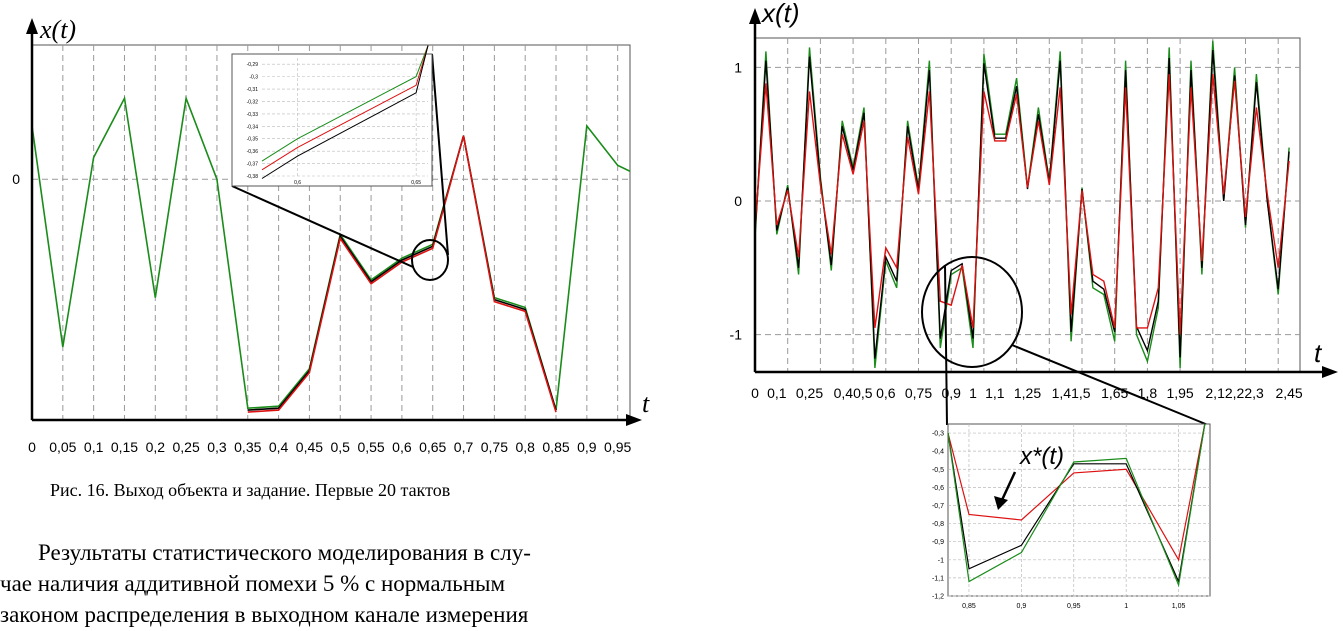 Image resolution: width=1343 pixels, height=631 pixels. What do you see at coordinates (938, 488) in the screenshot?
I see `y-tick-label: -0,6` at bounding box center [938, 488].